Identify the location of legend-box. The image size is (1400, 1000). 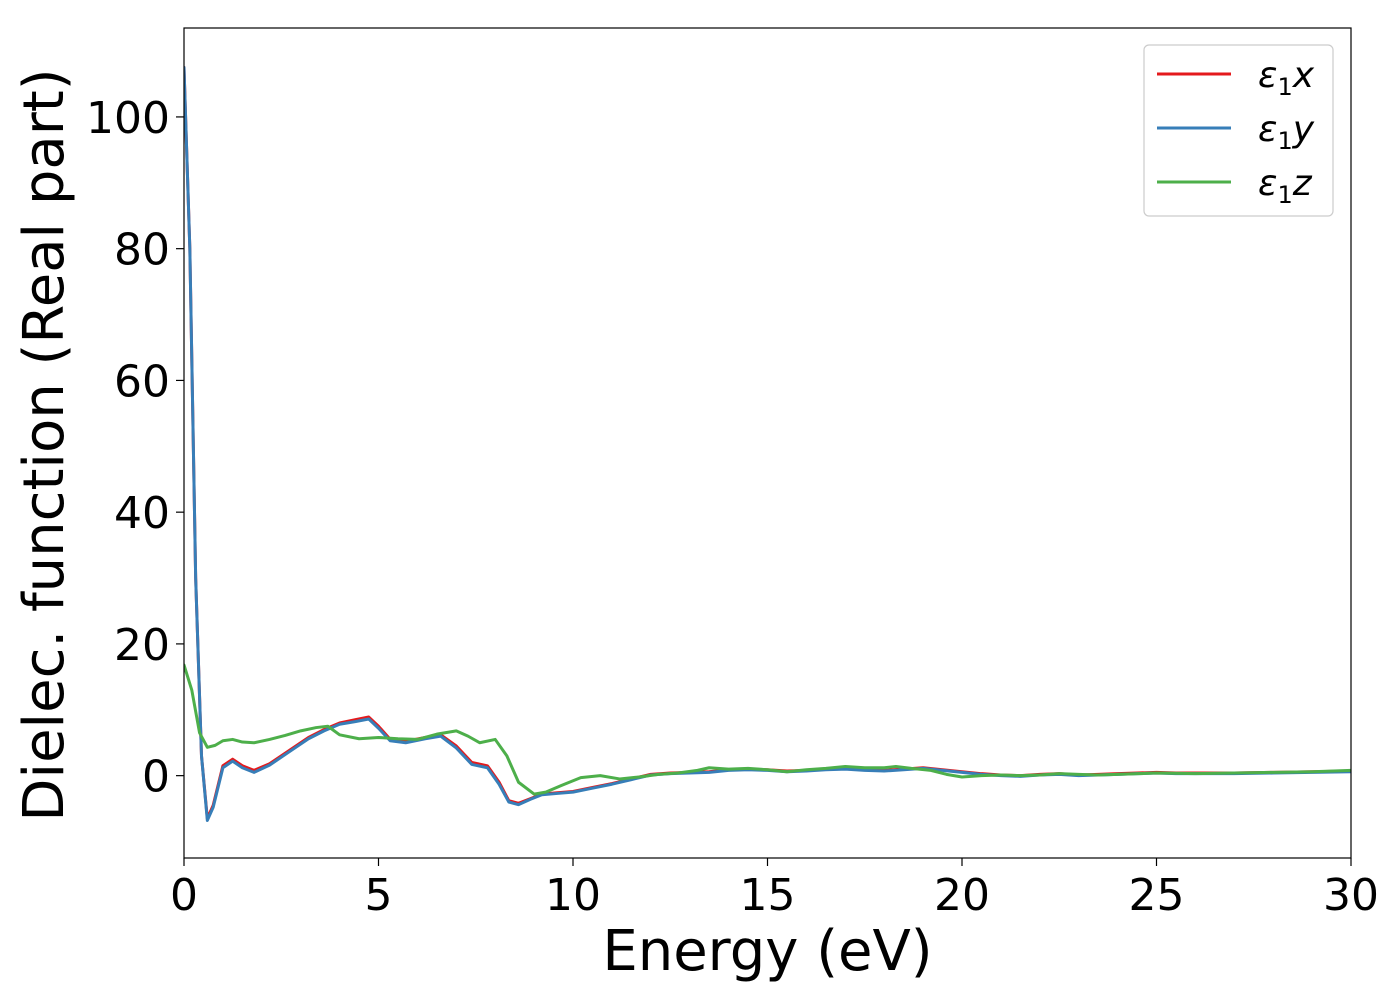
(1238, 130).